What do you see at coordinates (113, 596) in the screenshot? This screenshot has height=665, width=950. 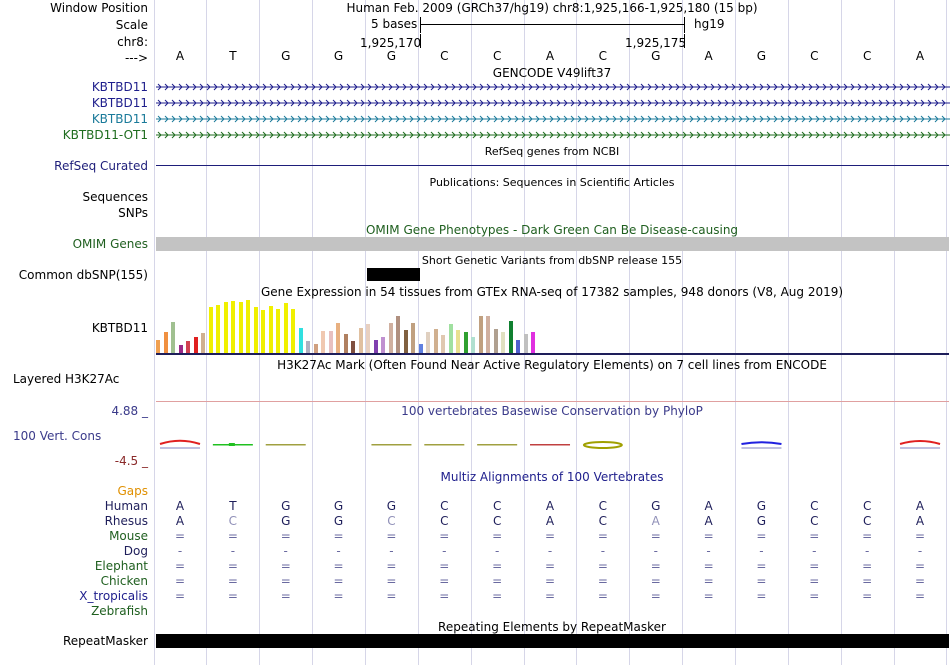 I see `multiz-species-label: X_tropicalis` at bounding box center [113, 596].